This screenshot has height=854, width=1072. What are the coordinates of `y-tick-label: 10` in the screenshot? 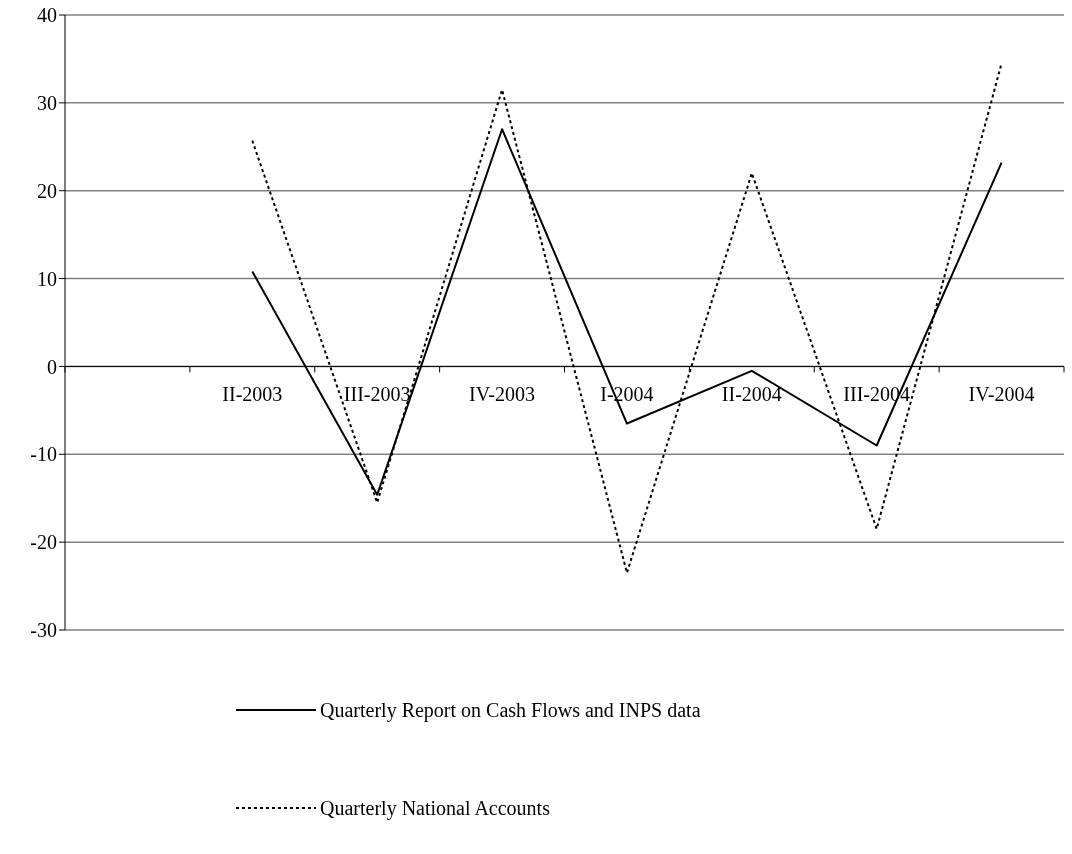 It's located at (47, 278).